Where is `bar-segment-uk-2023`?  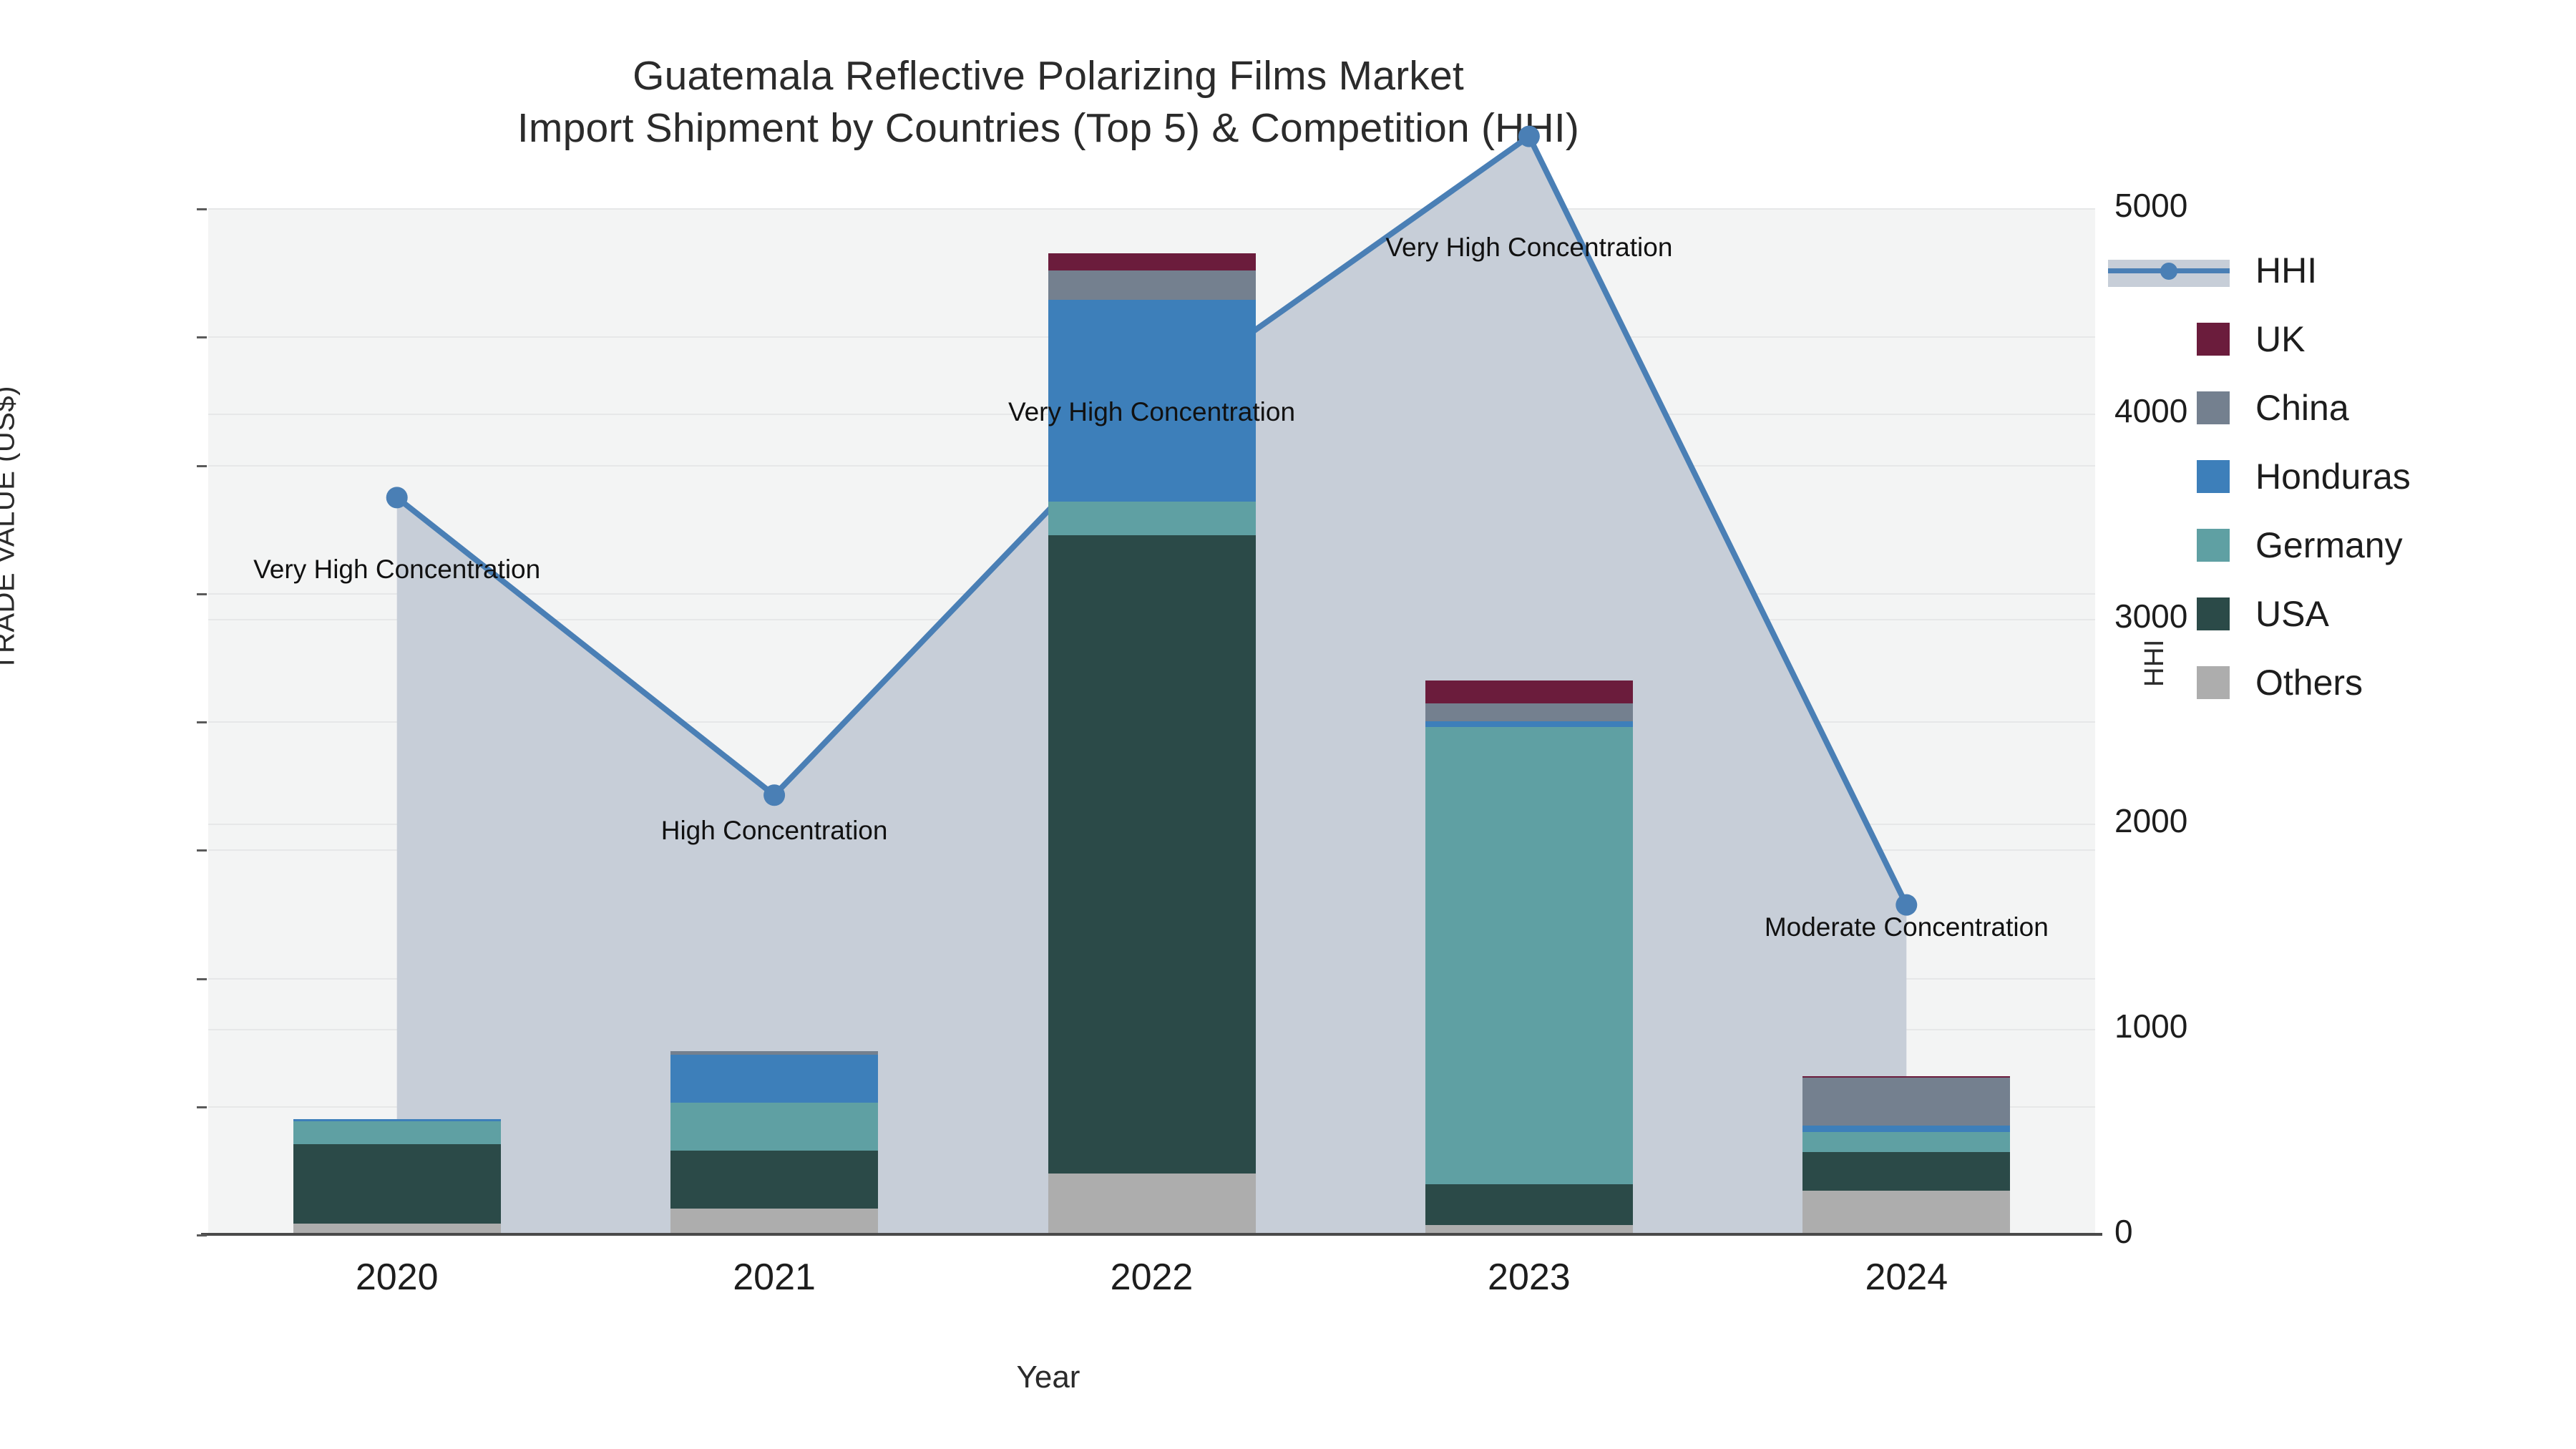
bar-segment-uk-2023 is located at coordinates (1529, 691).